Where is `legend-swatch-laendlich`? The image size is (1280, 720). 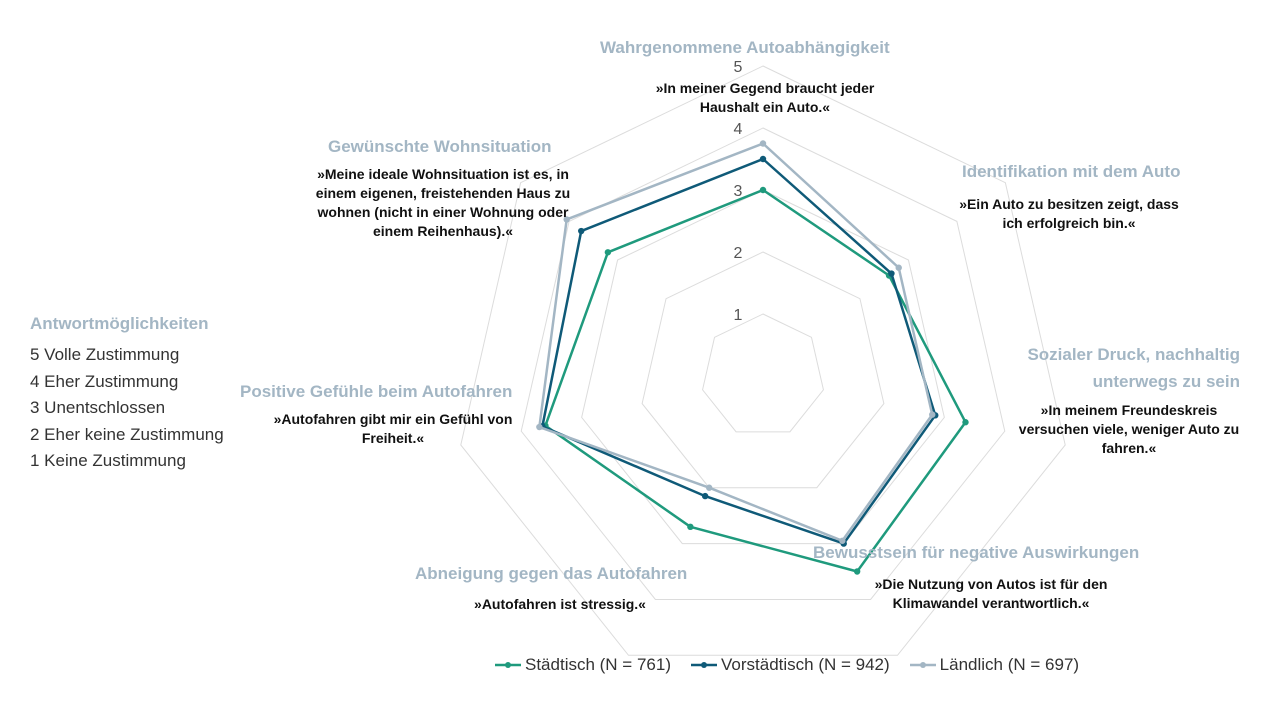
legend-swatch-laendlich is located at coordinates (922, 665).